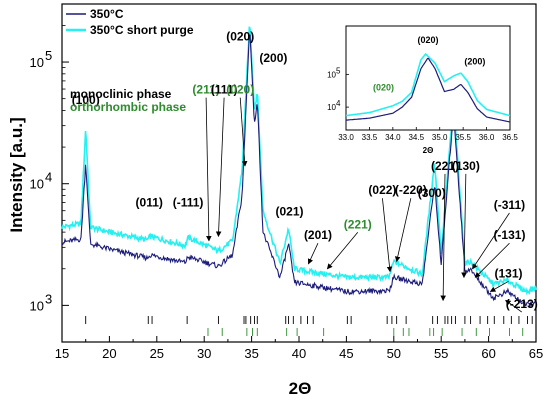 The width and height of the screenshot is (550, 404). Describe the element at coordinates (128, 107) in the screenshot. I see `orthorhombic-phase-label: orthorhombic phase` at that location.